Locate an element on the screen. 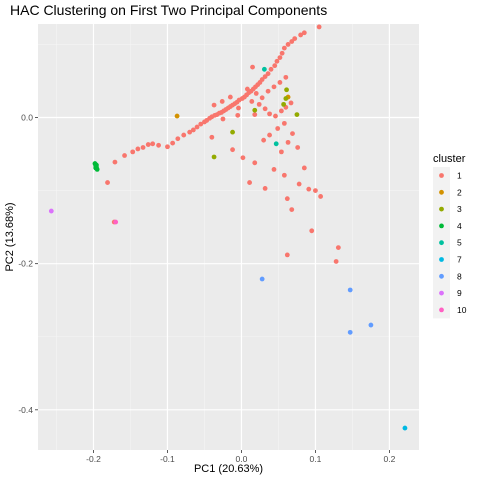  x-tick-label: 0.2 is located at coordinates (389, 459).